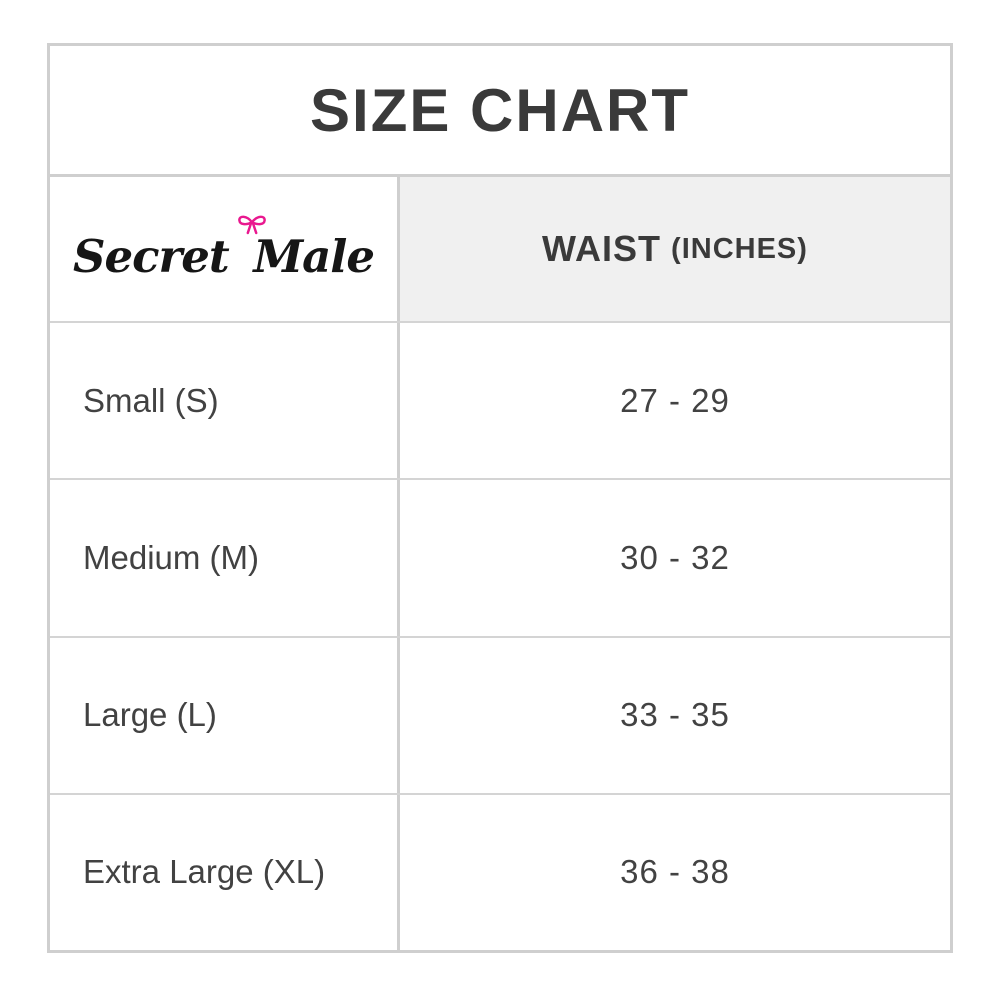 The image size is (1000, 1000). What do you see at coordinates (500, 872) in the screenshot?
I see `table-row-extra-large: Extra Large (XL) 36 - 38` at bounding box center [500, 872].